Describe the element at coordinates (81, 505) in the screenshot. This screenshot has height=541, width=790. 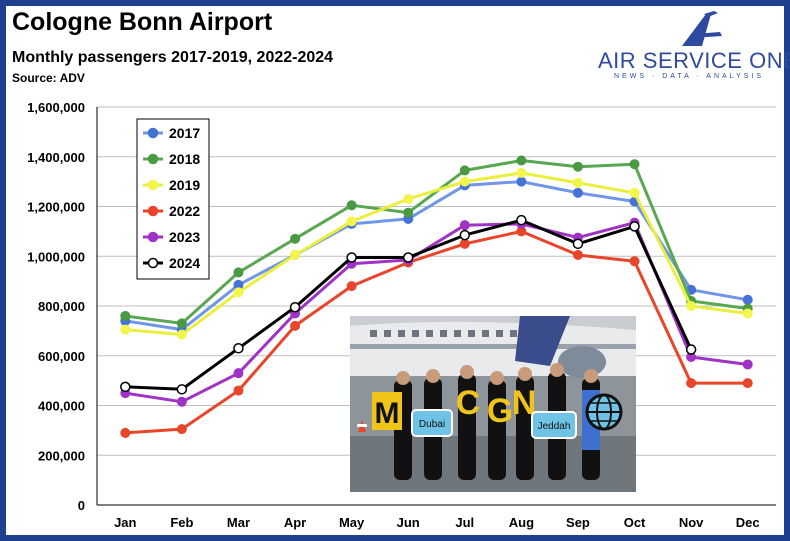
I see `y-tick-label: 0` at that location.